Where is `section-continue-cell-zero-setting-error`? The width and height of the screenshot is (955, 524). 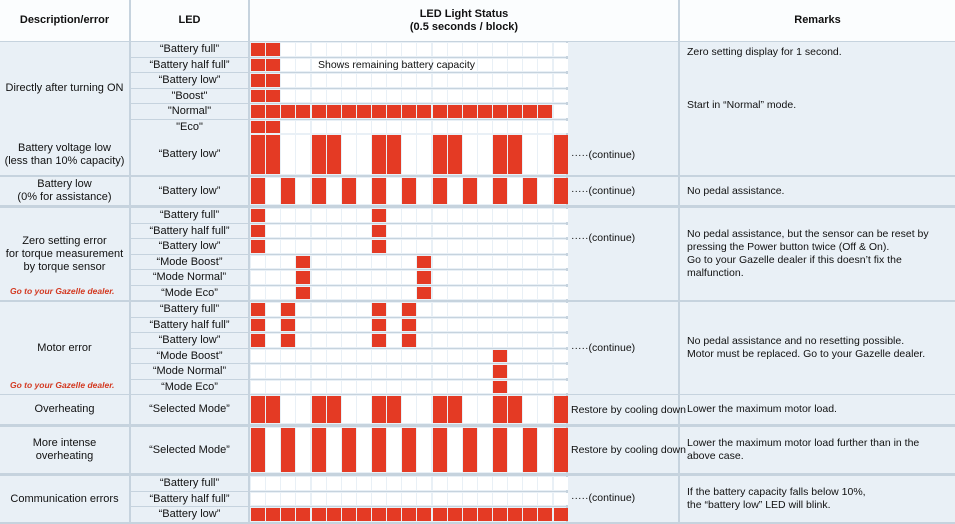
section-continue-cell-zero-setting-error is located at coordinates (623, 254).